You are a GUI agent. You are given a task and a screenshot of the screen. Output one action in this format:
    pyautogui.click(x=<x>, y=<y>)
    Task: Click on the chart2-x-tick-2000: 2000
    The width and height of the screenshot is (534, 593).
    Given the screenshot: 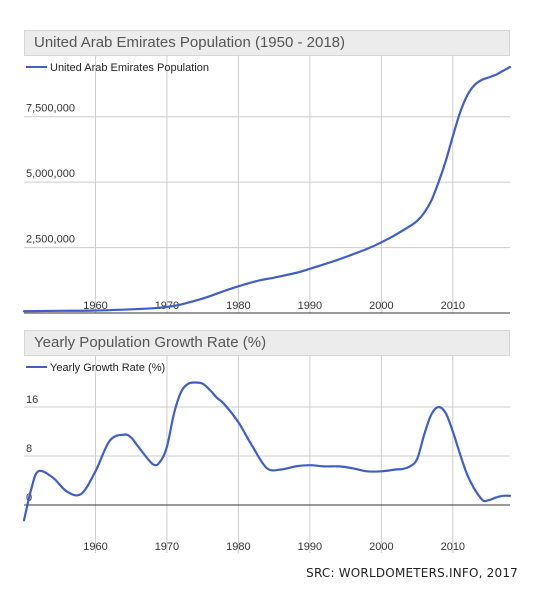 What is the action you would take?
    pyautogui.click(x=381, y=547)
    